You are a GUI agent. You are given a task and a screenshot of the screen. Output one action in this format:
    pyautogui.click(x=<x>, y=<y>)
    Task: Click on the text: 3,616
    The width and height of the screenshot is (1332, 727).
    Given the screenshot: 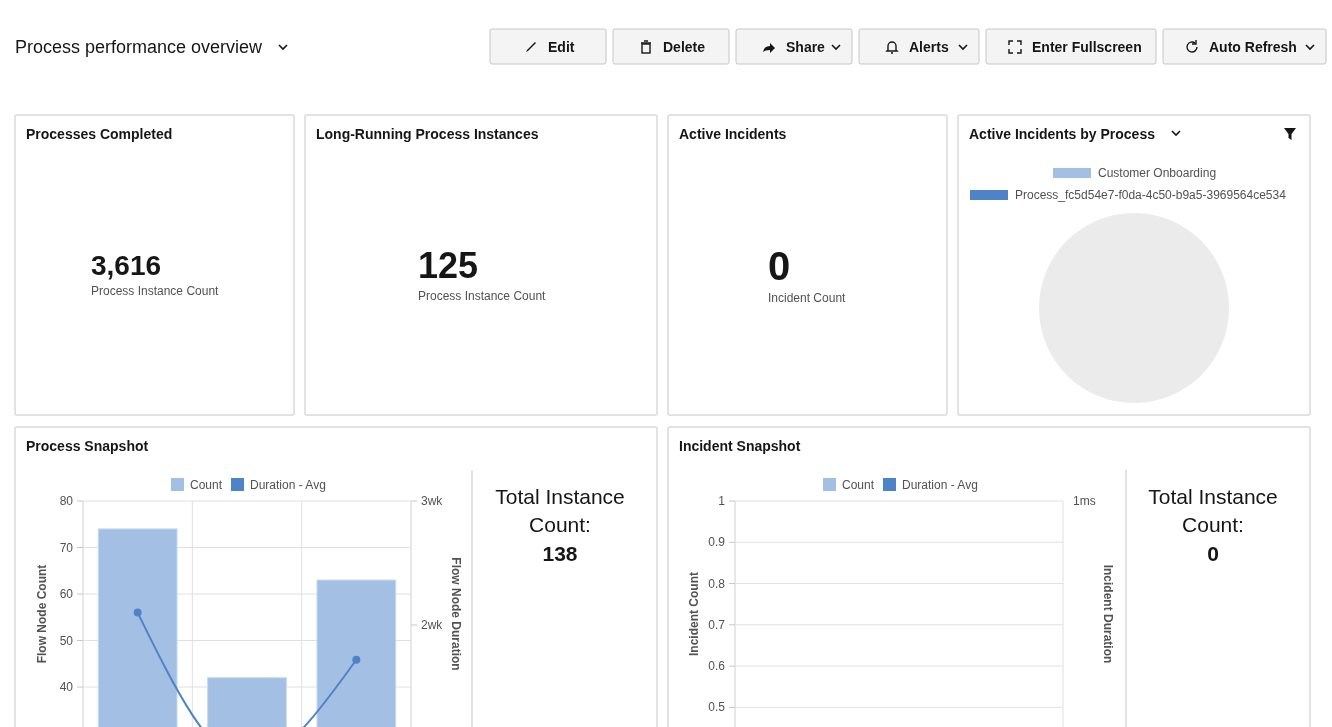 What is the action you would take?
    pyautogui.click(x=126, y=265)
    